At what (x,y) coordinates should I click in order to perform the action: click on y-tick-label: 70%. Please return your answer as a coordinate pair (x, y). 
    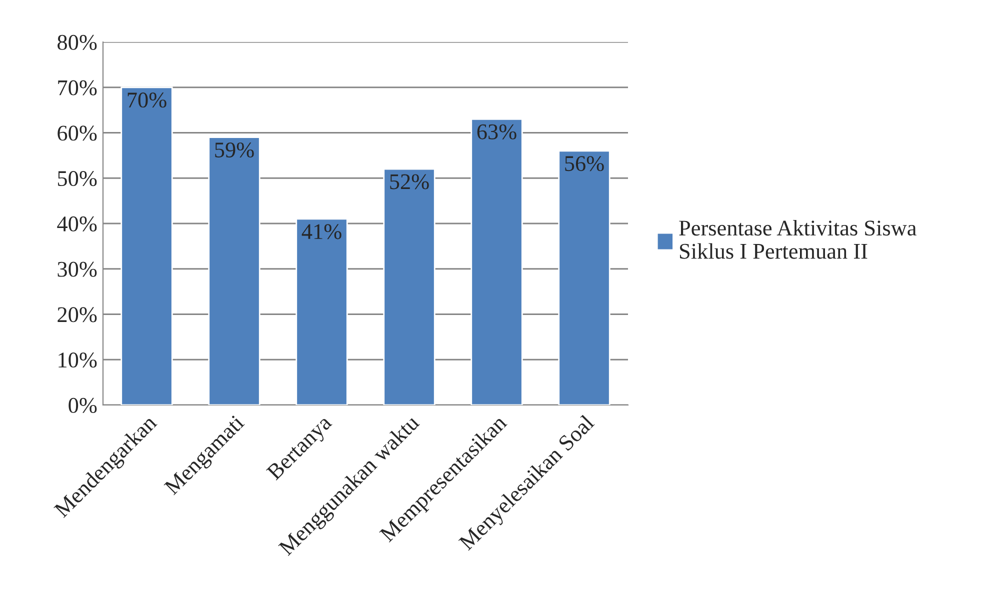
    Looking at the image, I should click on (77, 88).